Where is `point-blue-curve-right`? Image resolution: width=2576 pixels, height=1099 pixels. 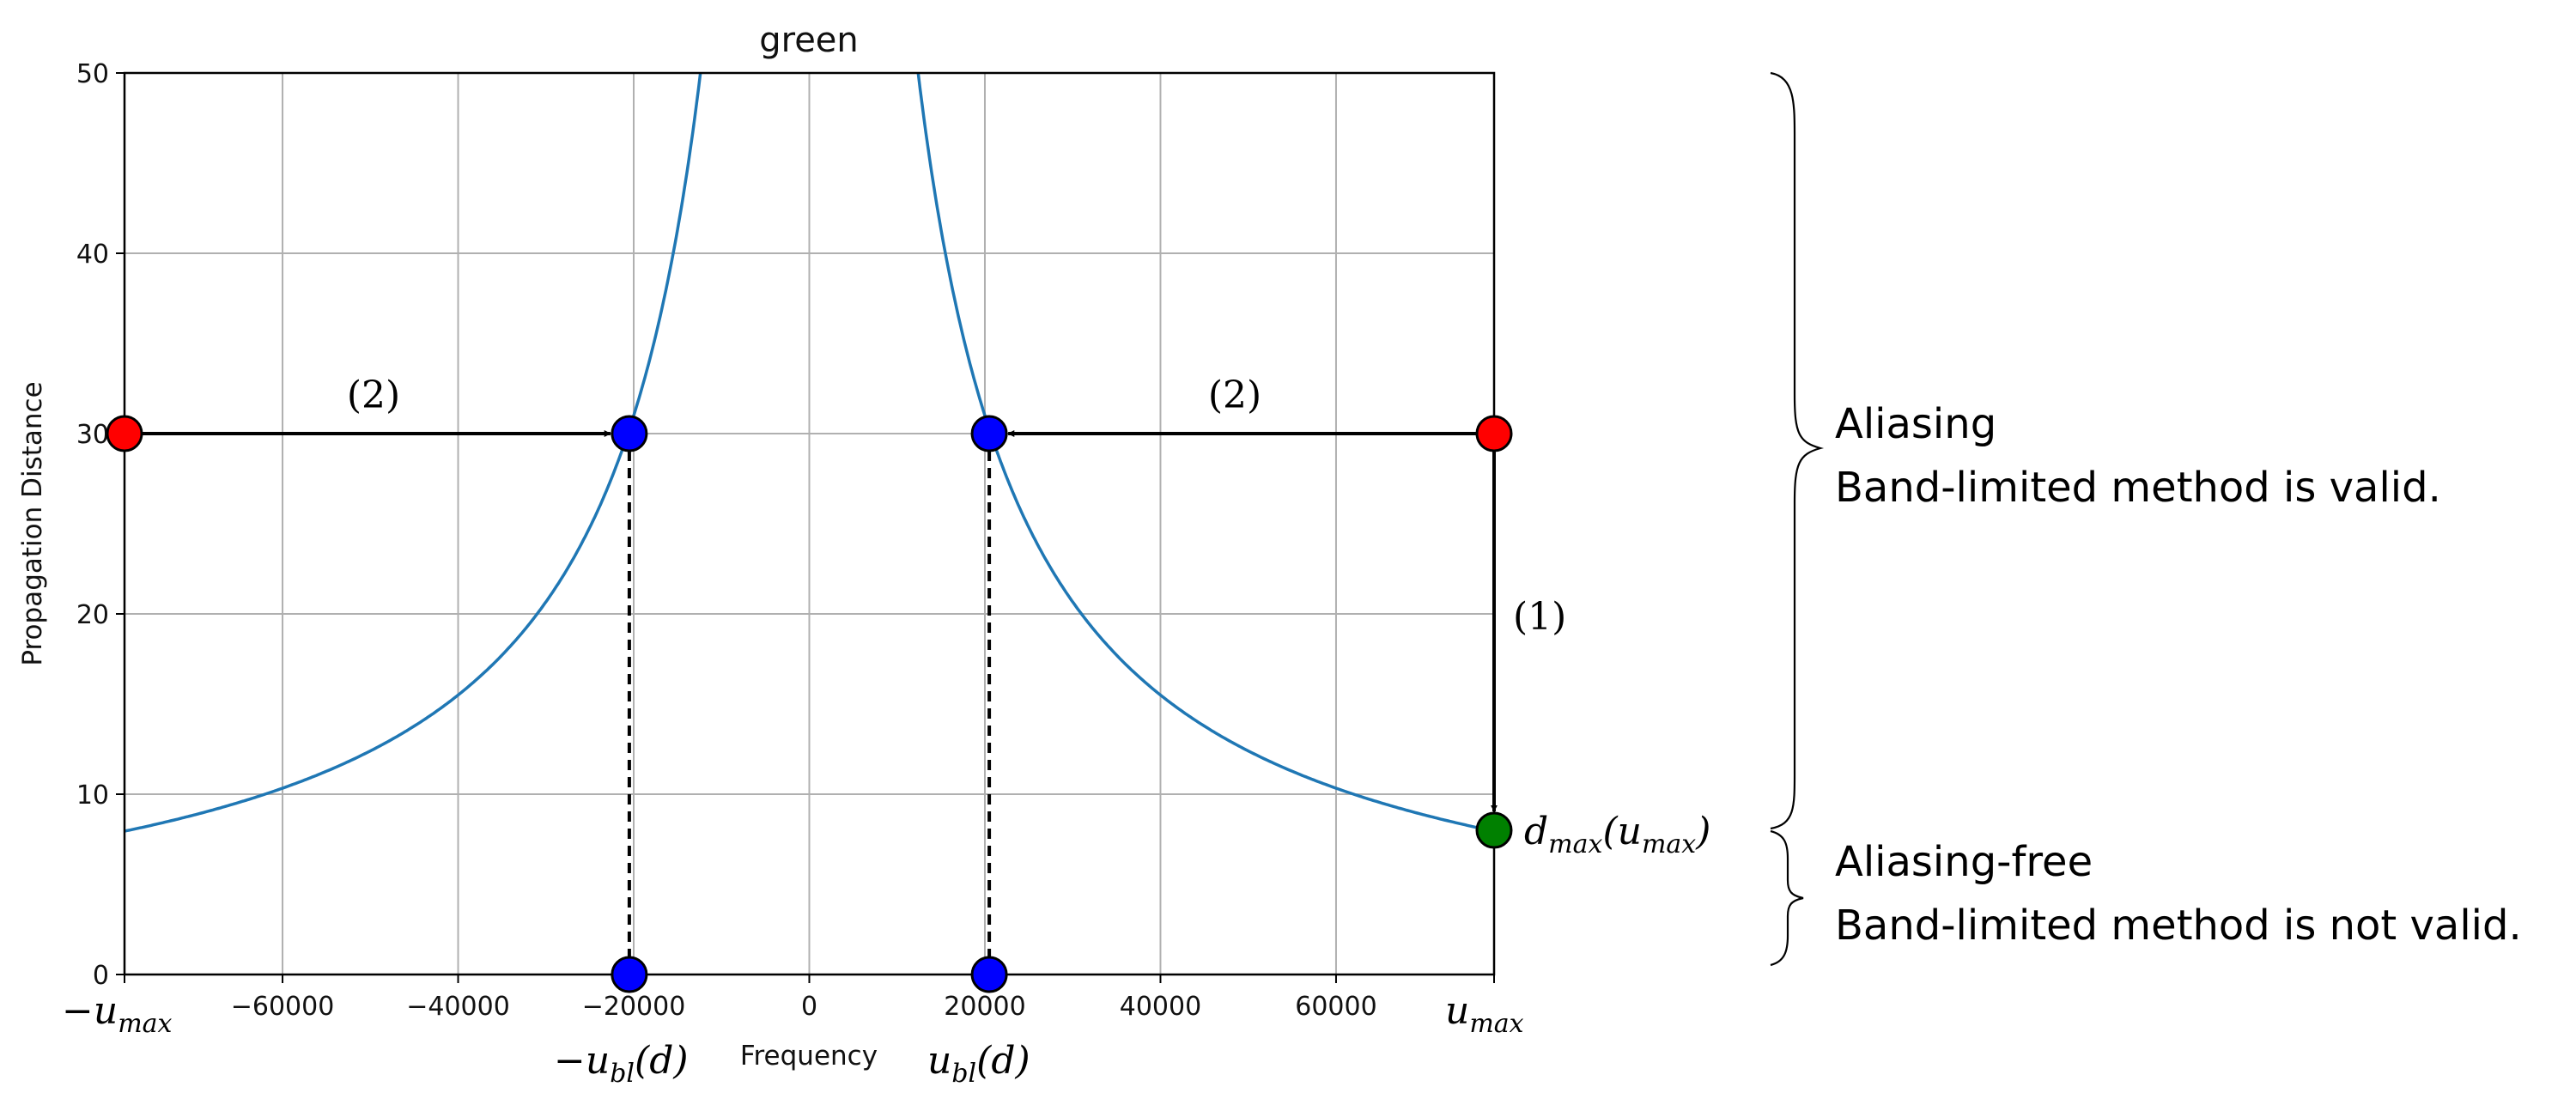
point-blue-curve-right is located at coordinates (989, 433).